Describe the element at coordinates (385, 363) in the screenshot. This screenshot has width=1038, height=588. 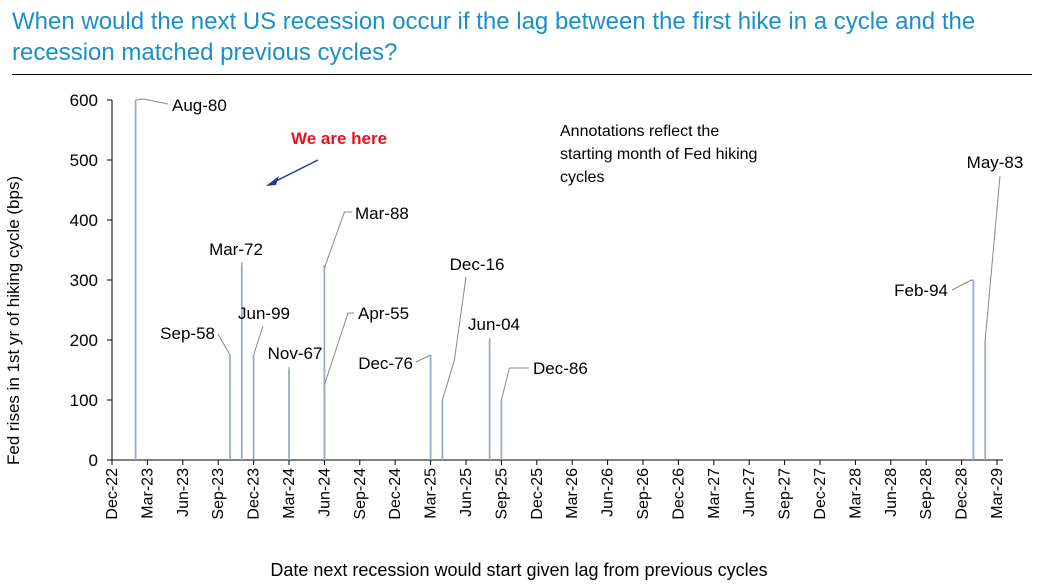
I see `bar-label: Dec-76` at that location.